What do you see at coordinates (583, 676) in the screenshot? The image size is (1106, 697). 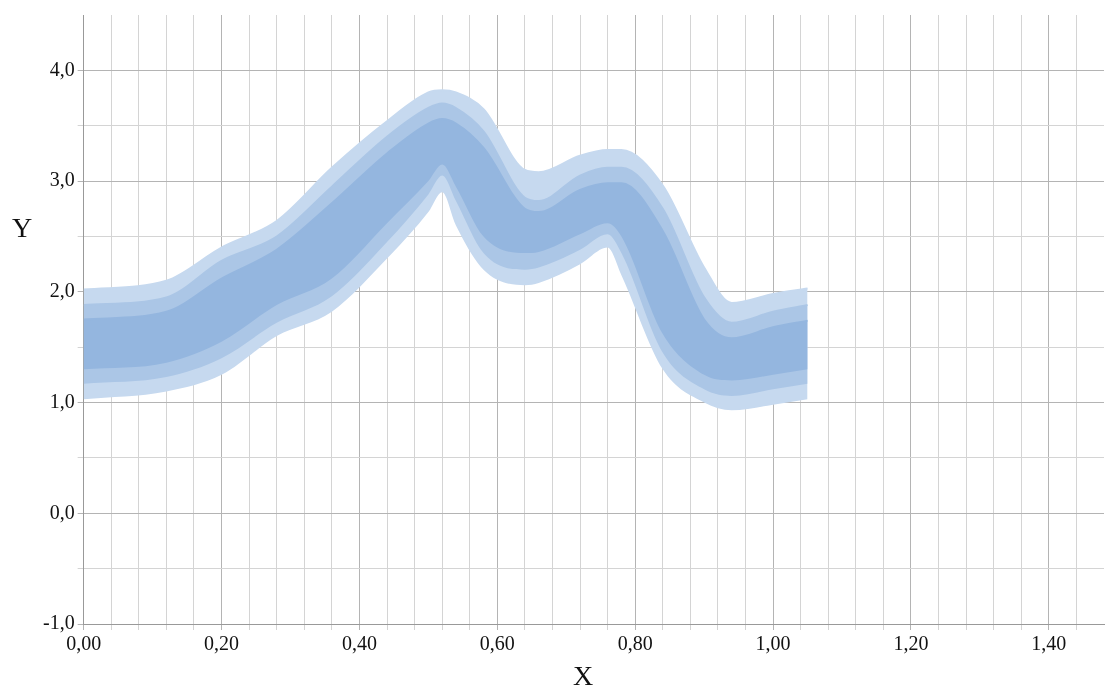 I see `x-axis-title: X` at bounding box center [583, 676].